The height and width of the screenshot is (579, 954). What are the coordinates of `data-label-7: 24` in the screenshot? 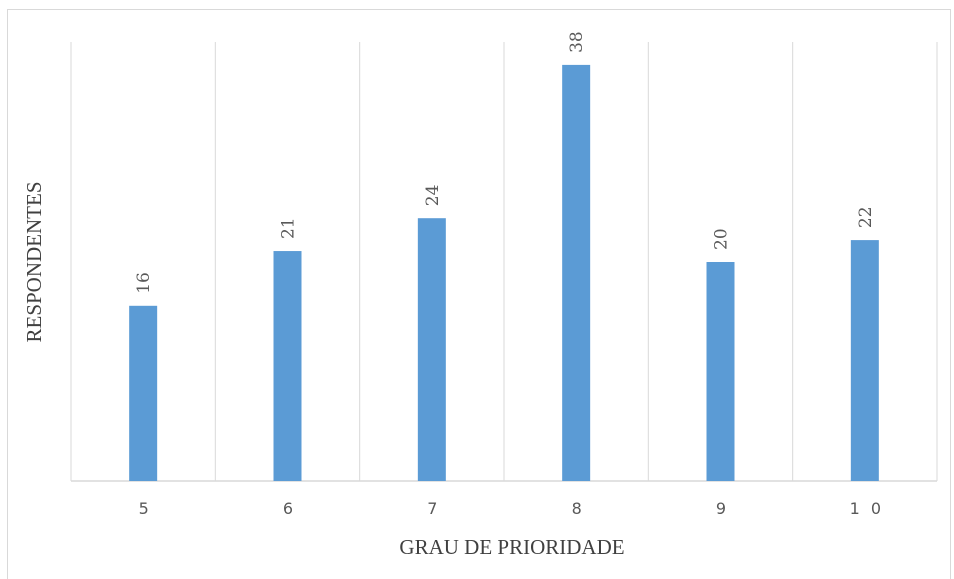 It's located at (433, 196).